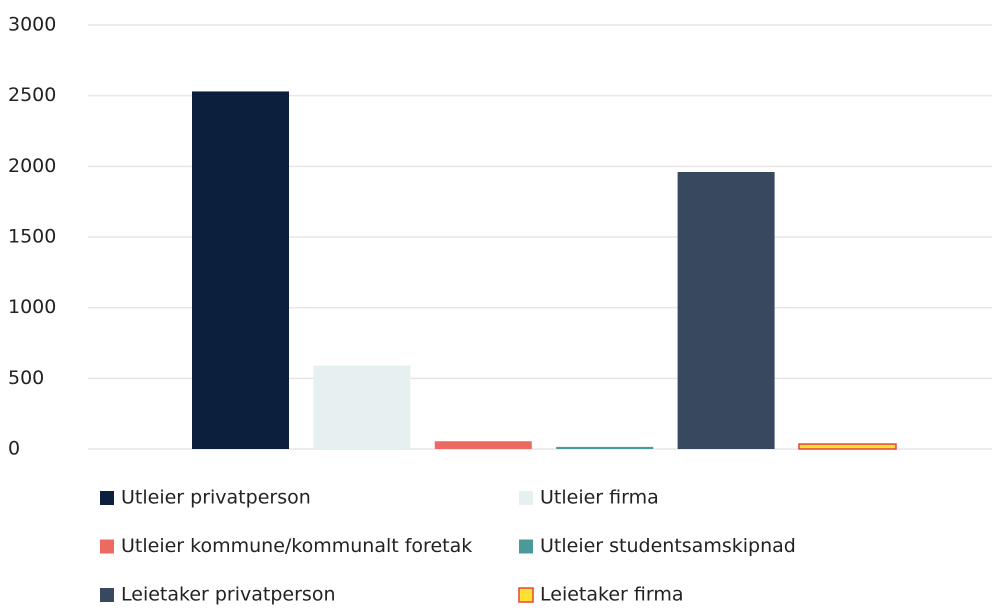 The image size is (992, 611). I want to click on legend-label: Utleier privatperson, so click(216, 498).